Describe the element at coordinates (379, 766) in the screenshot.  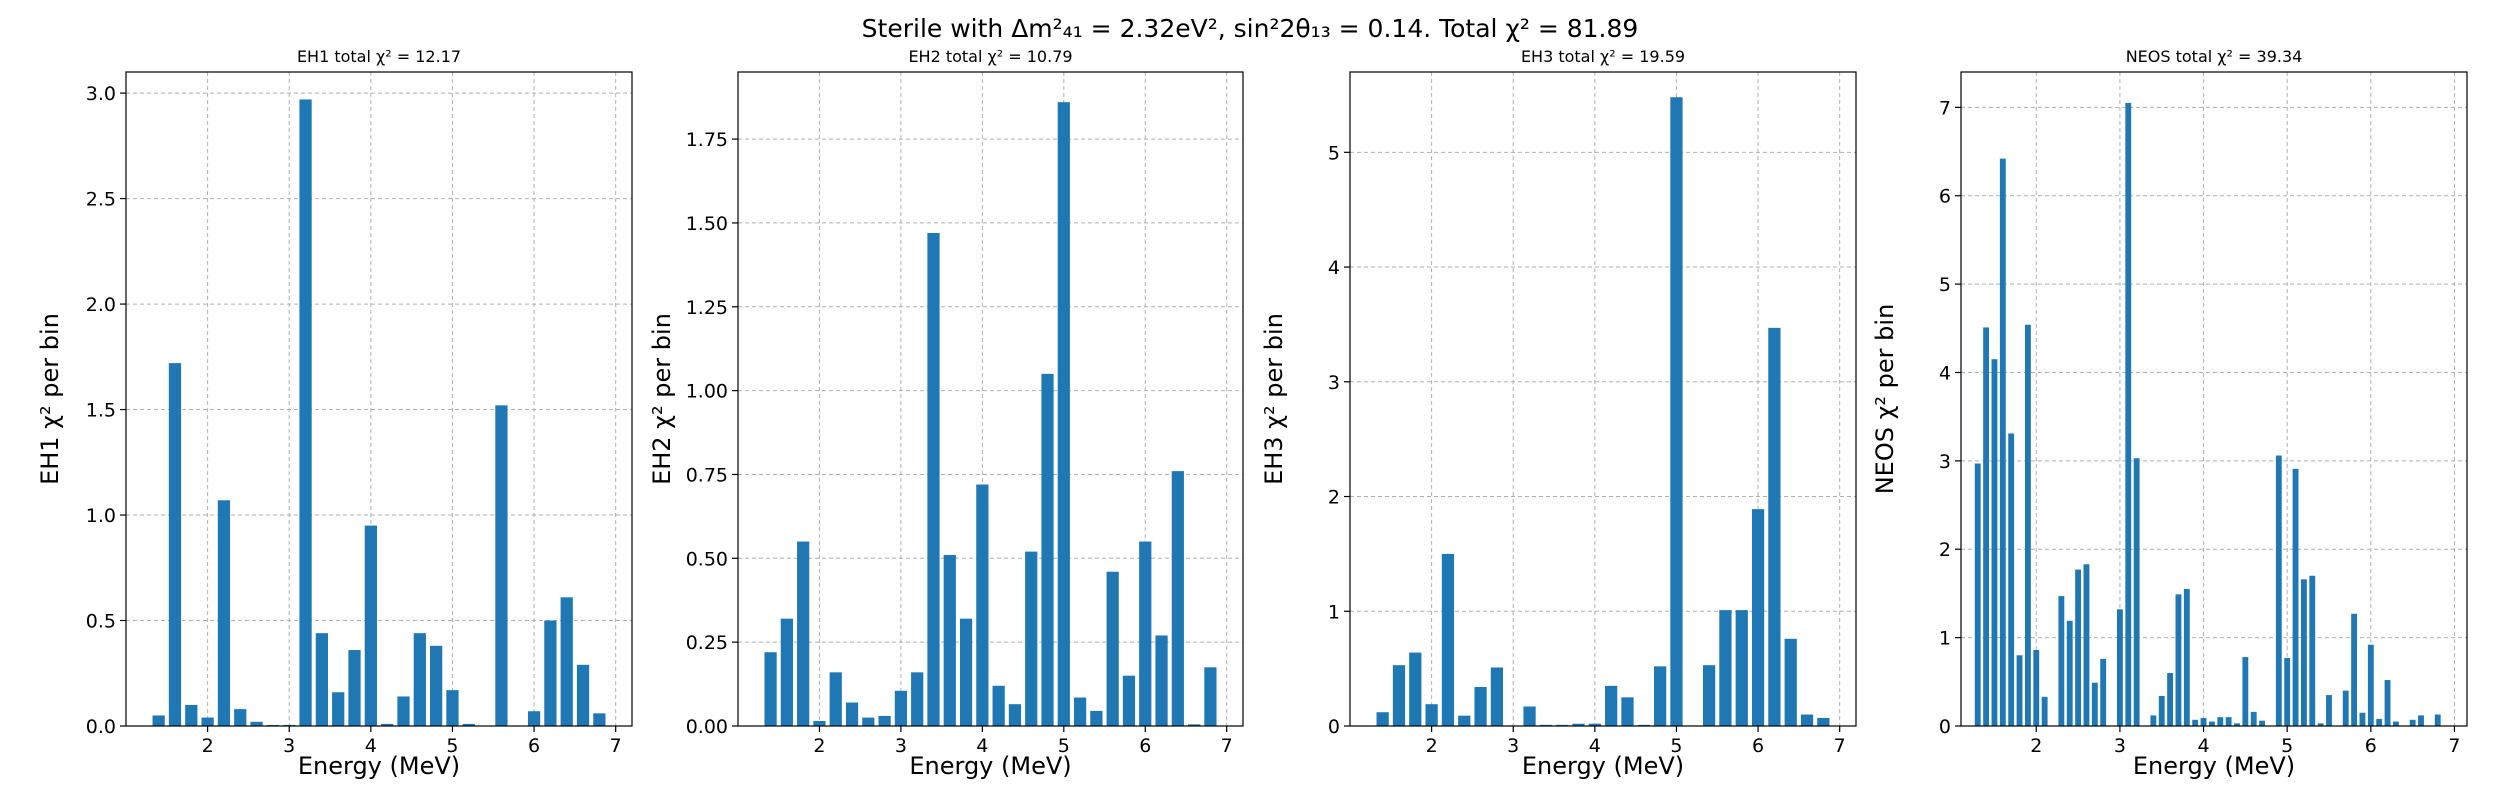
I see `x-axis-label: Energy (MeV)` at that location.